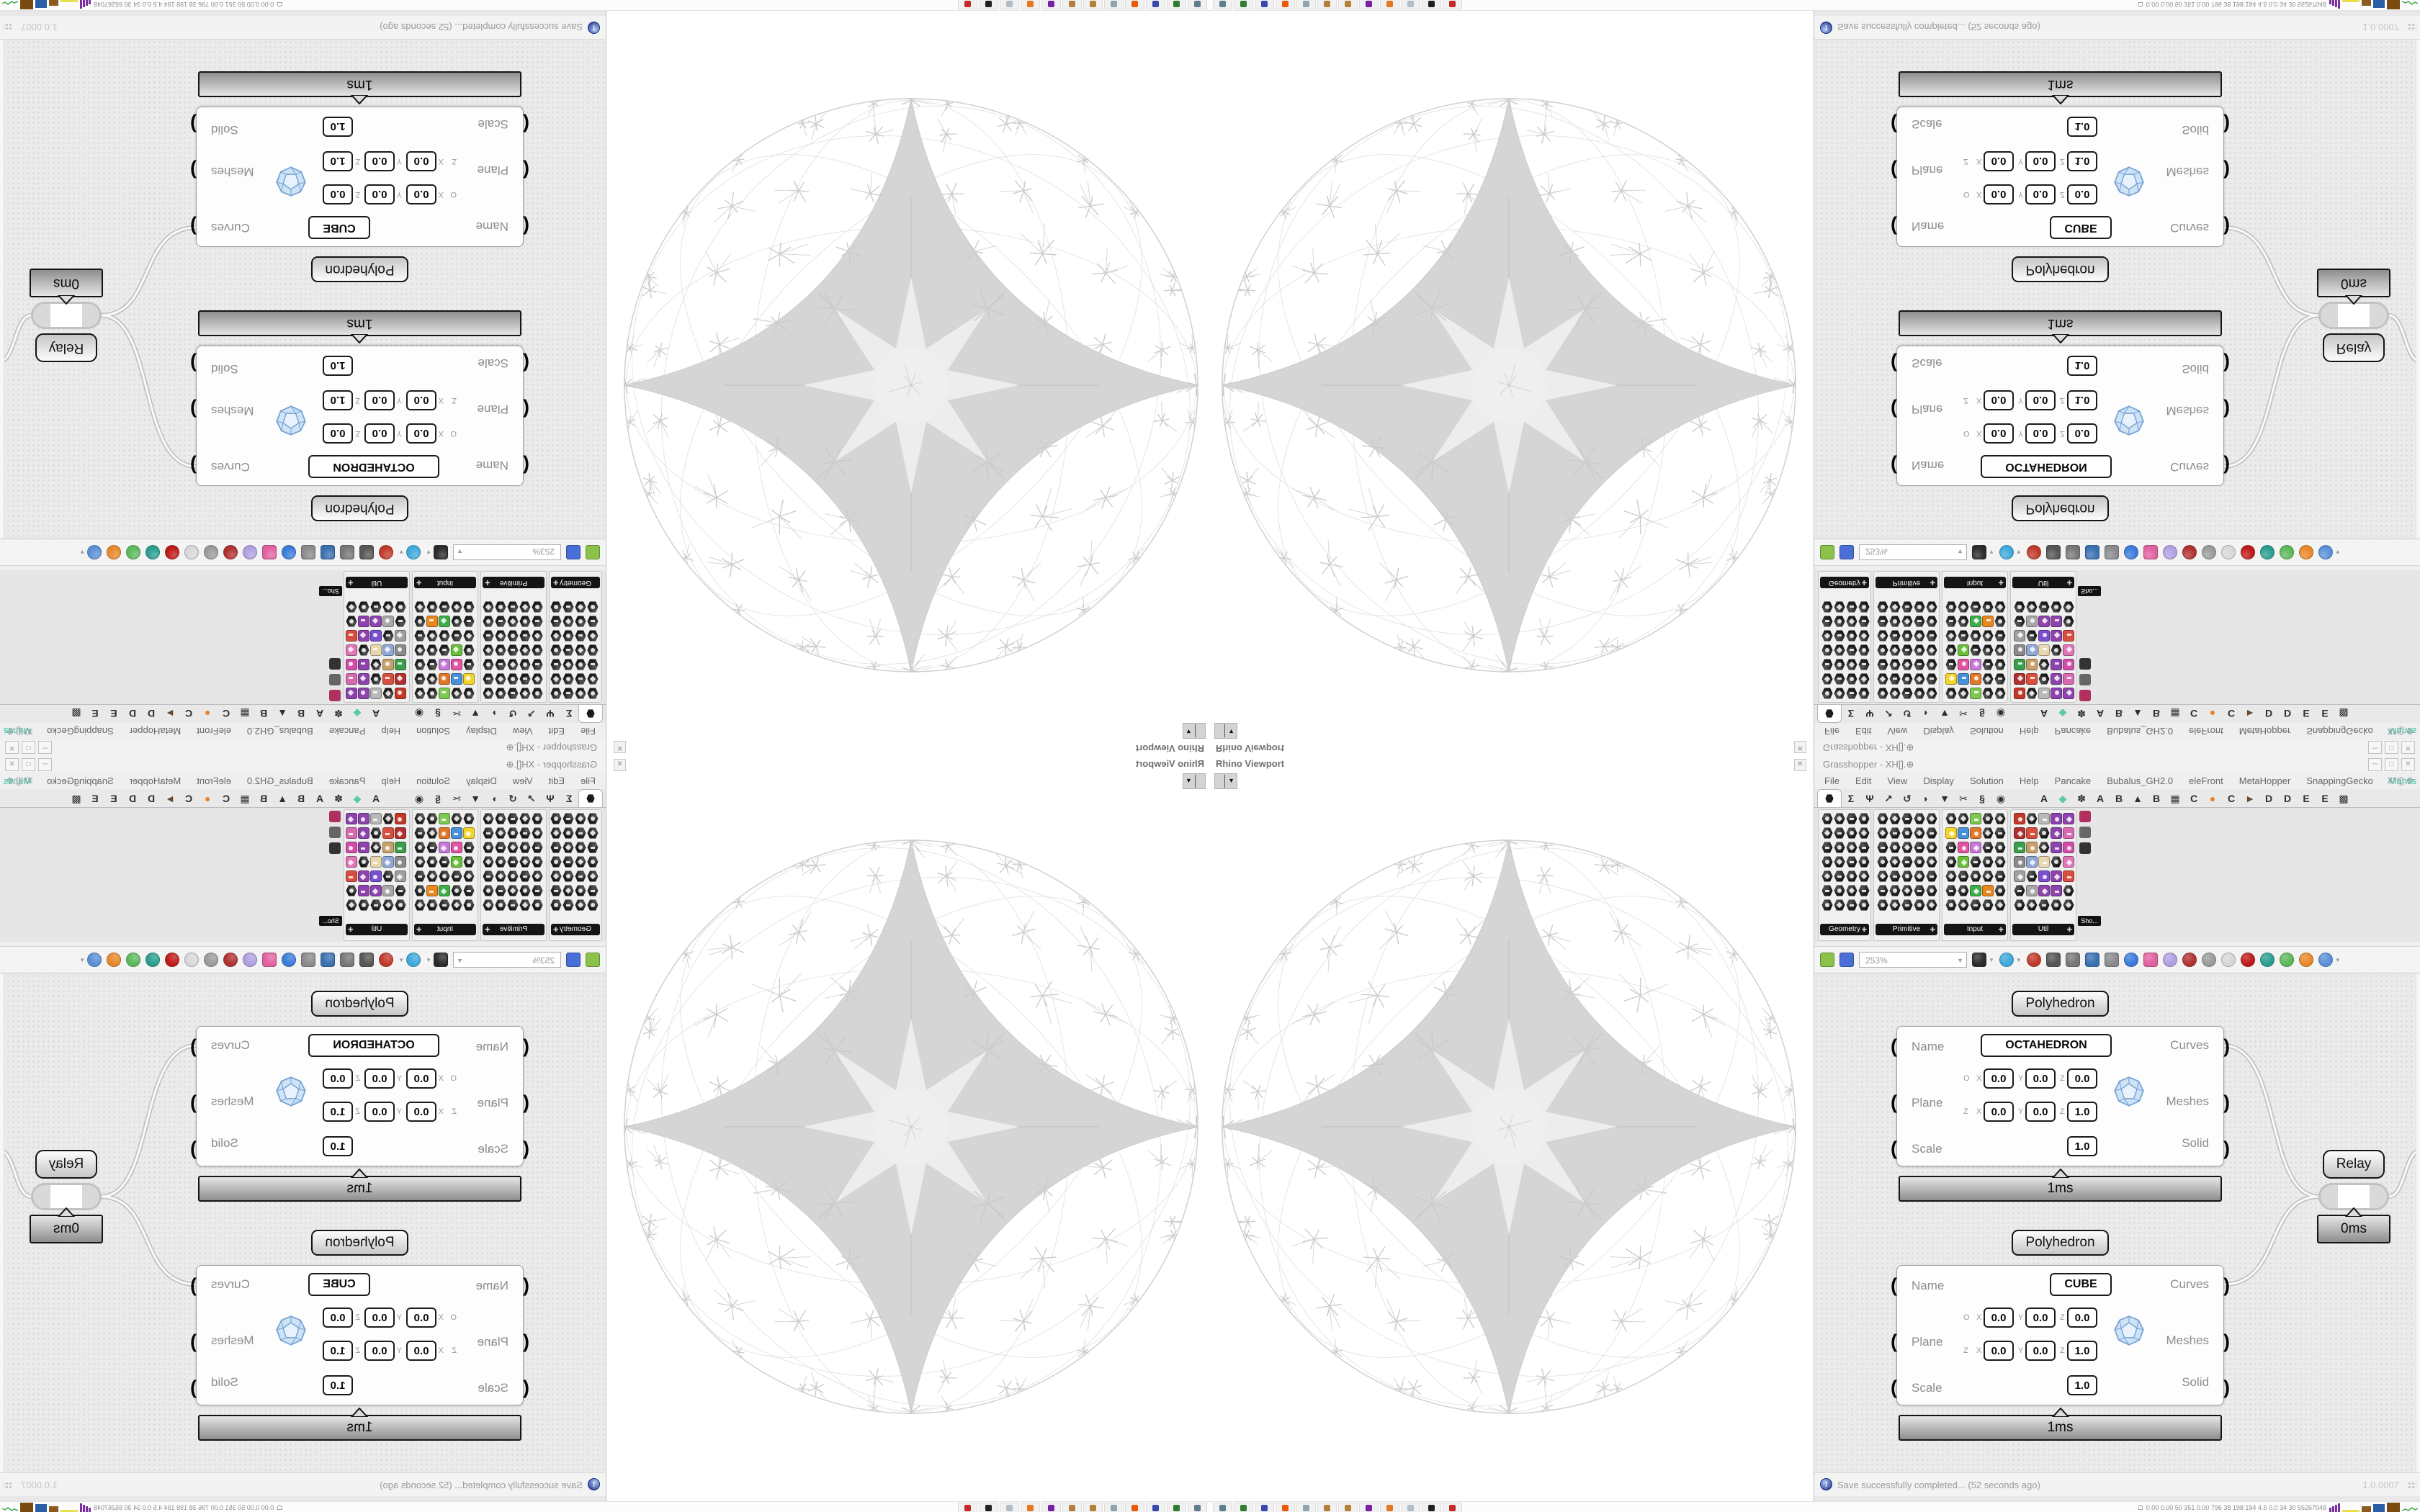  Describe the element at coordinates (2082, 1146) in the screenshot. I see `scale-value-box: 1.0` at that location.